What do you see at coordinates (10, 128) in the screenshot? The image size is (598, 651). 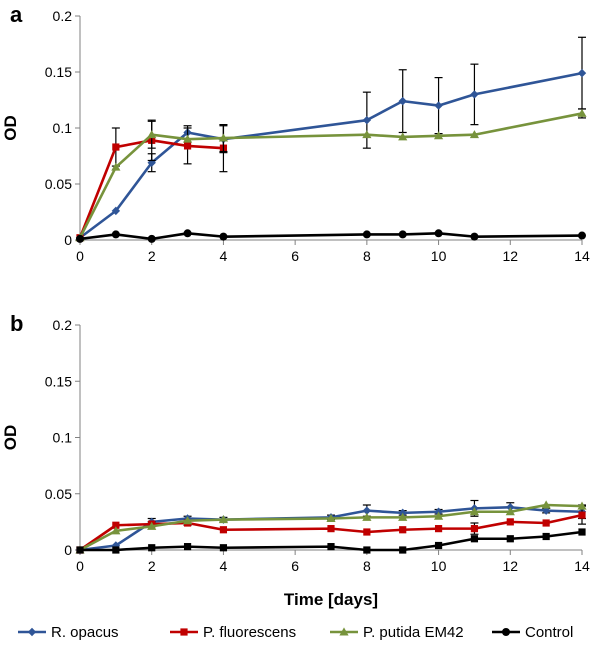 I see `panel-a-y-axis-title: OD` at bounding box center [10, 128].